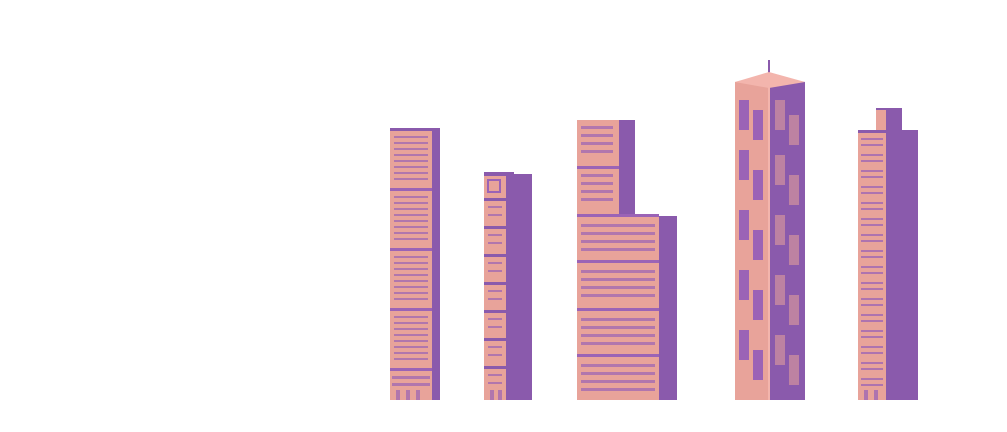  I want to click on skyscraper-spire-tower, so click(770, 230).